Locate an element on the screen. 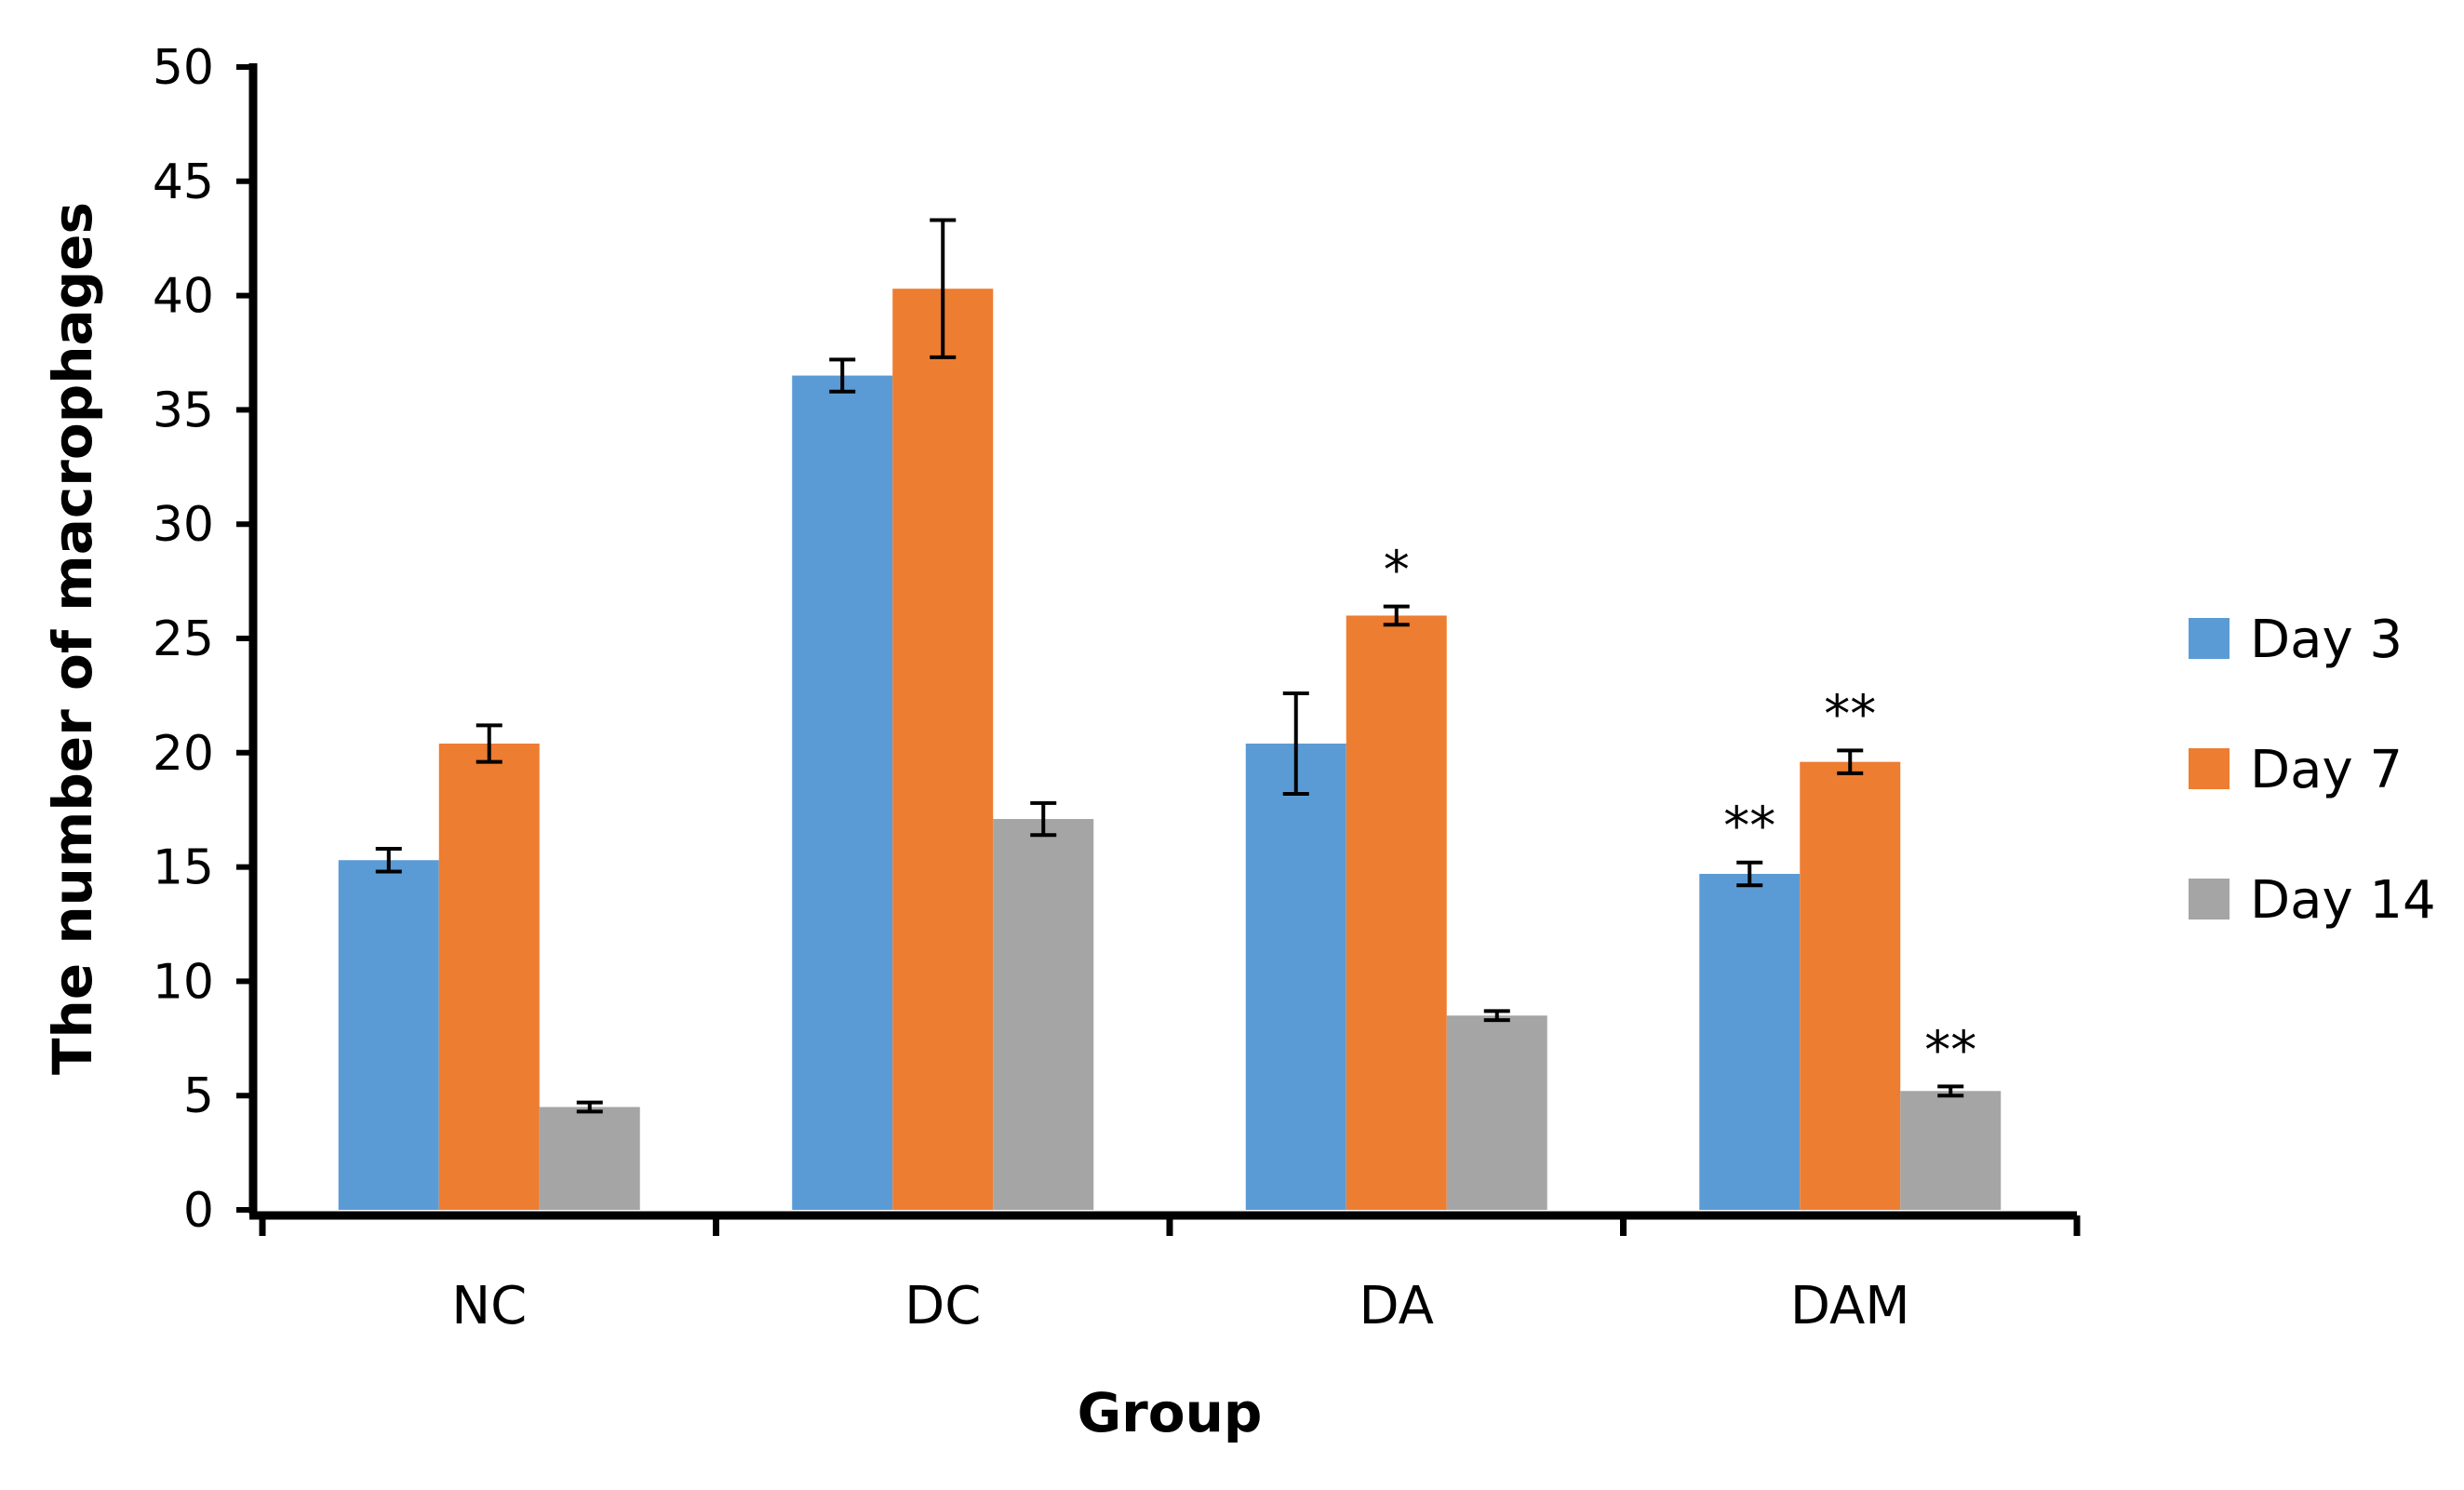 This screenshot has width=2464, height=1490. y-tick-label-20: 20 is located at coordinates (183, 754).